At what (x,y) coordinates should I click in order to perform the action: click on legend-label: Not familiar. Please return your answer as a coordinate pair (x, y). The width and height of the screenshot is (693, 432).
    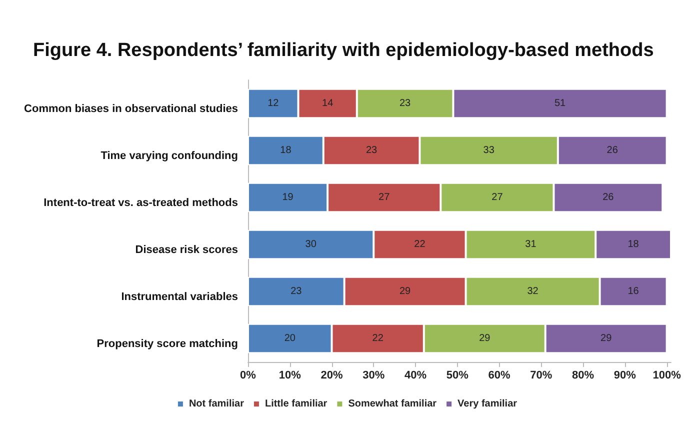
    Looking at the image, I should click on (216, 404).